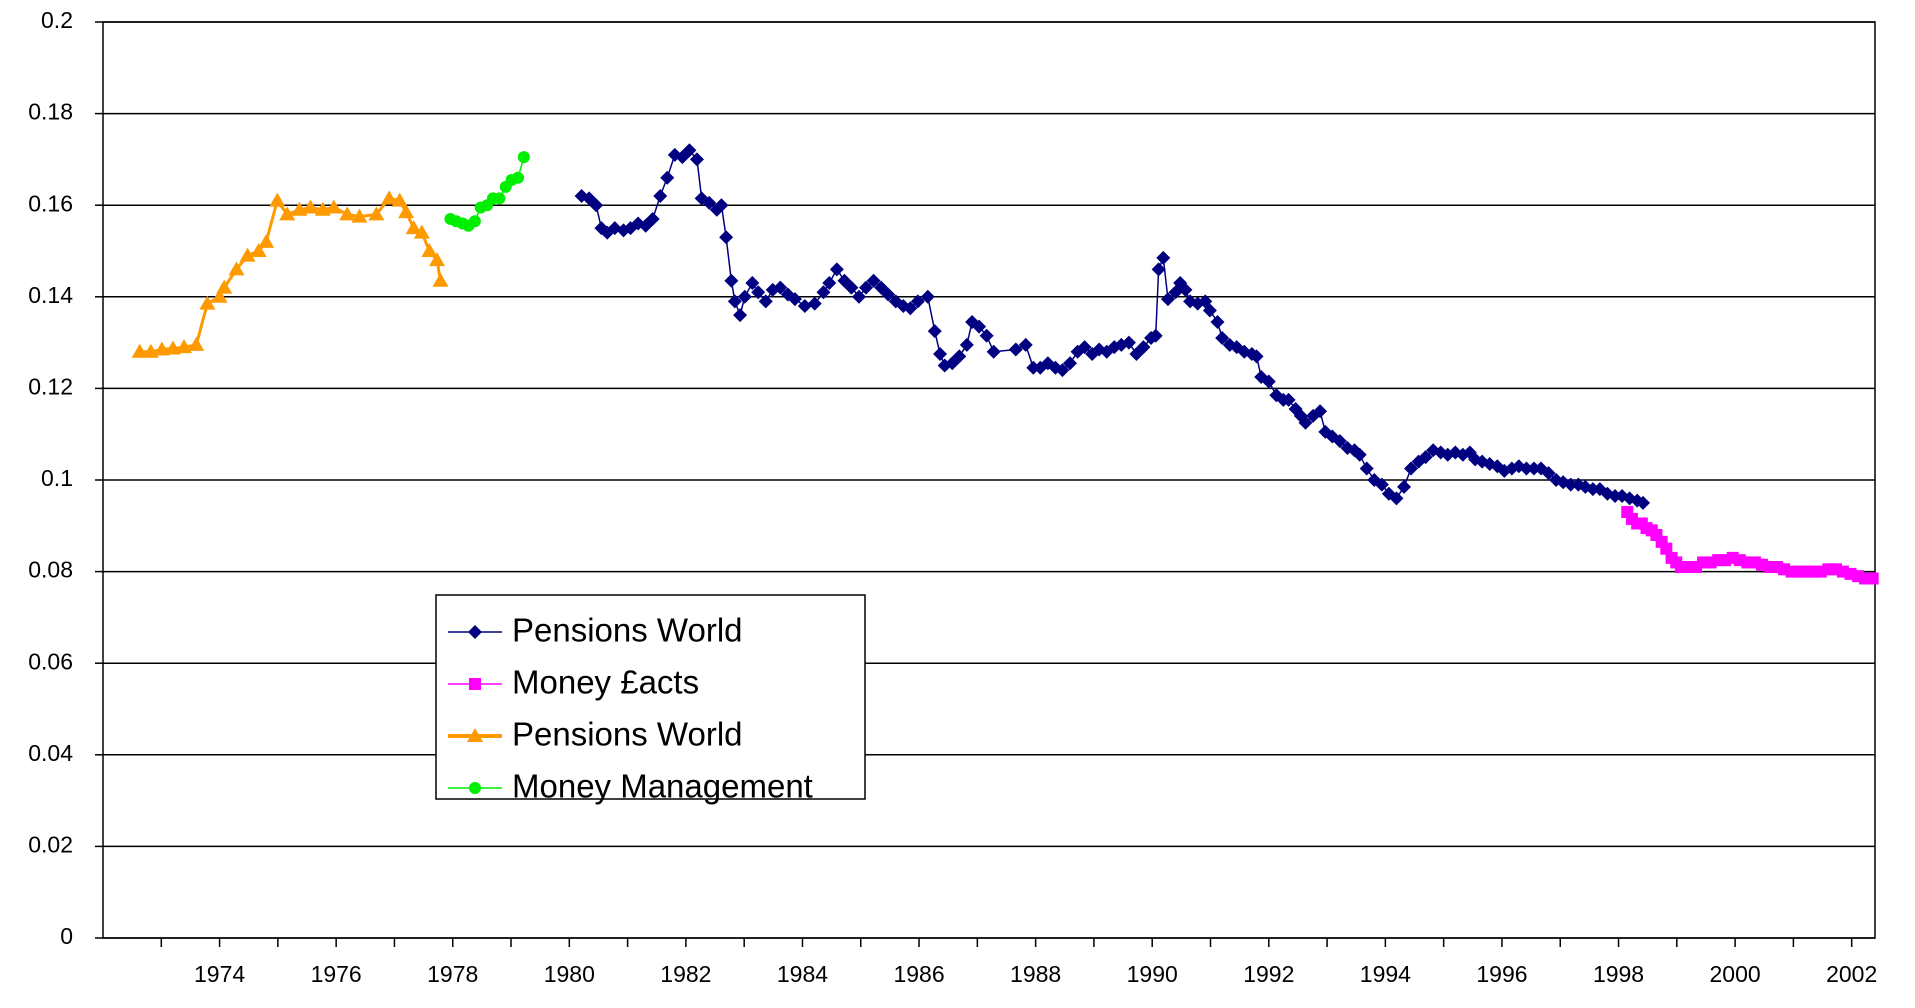 This screenshot has height=1008, width=1915. I want to click on x-tick-label: 1986, so click(918, 974).